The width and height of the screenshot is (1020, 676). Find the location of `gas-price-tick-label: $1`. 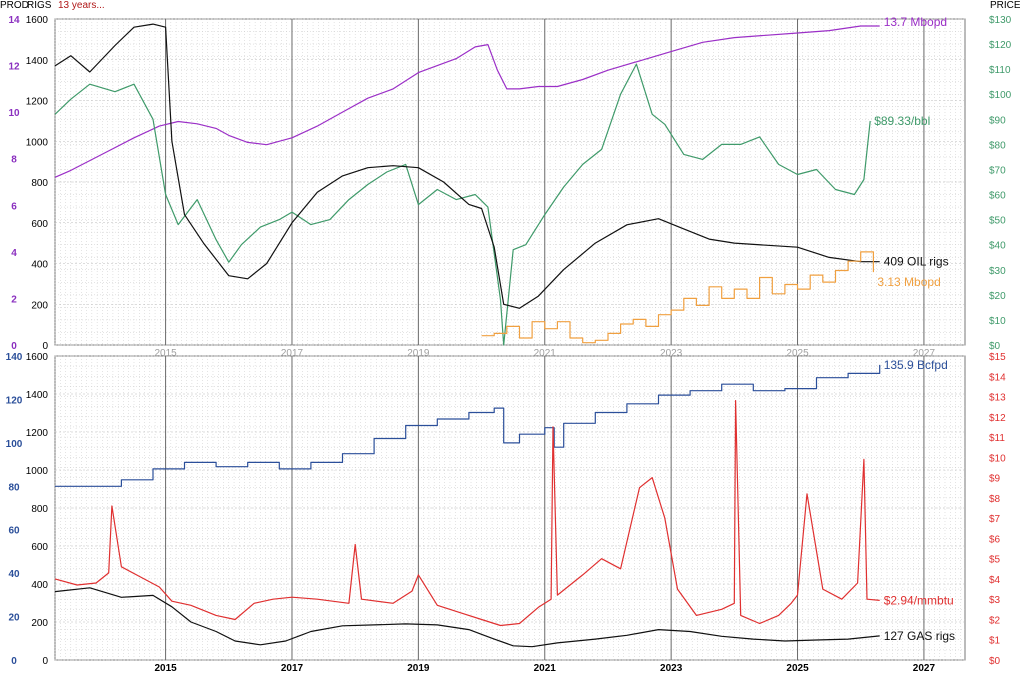

gas-price-tick-label: $1 is located at coordinates (995, 641).